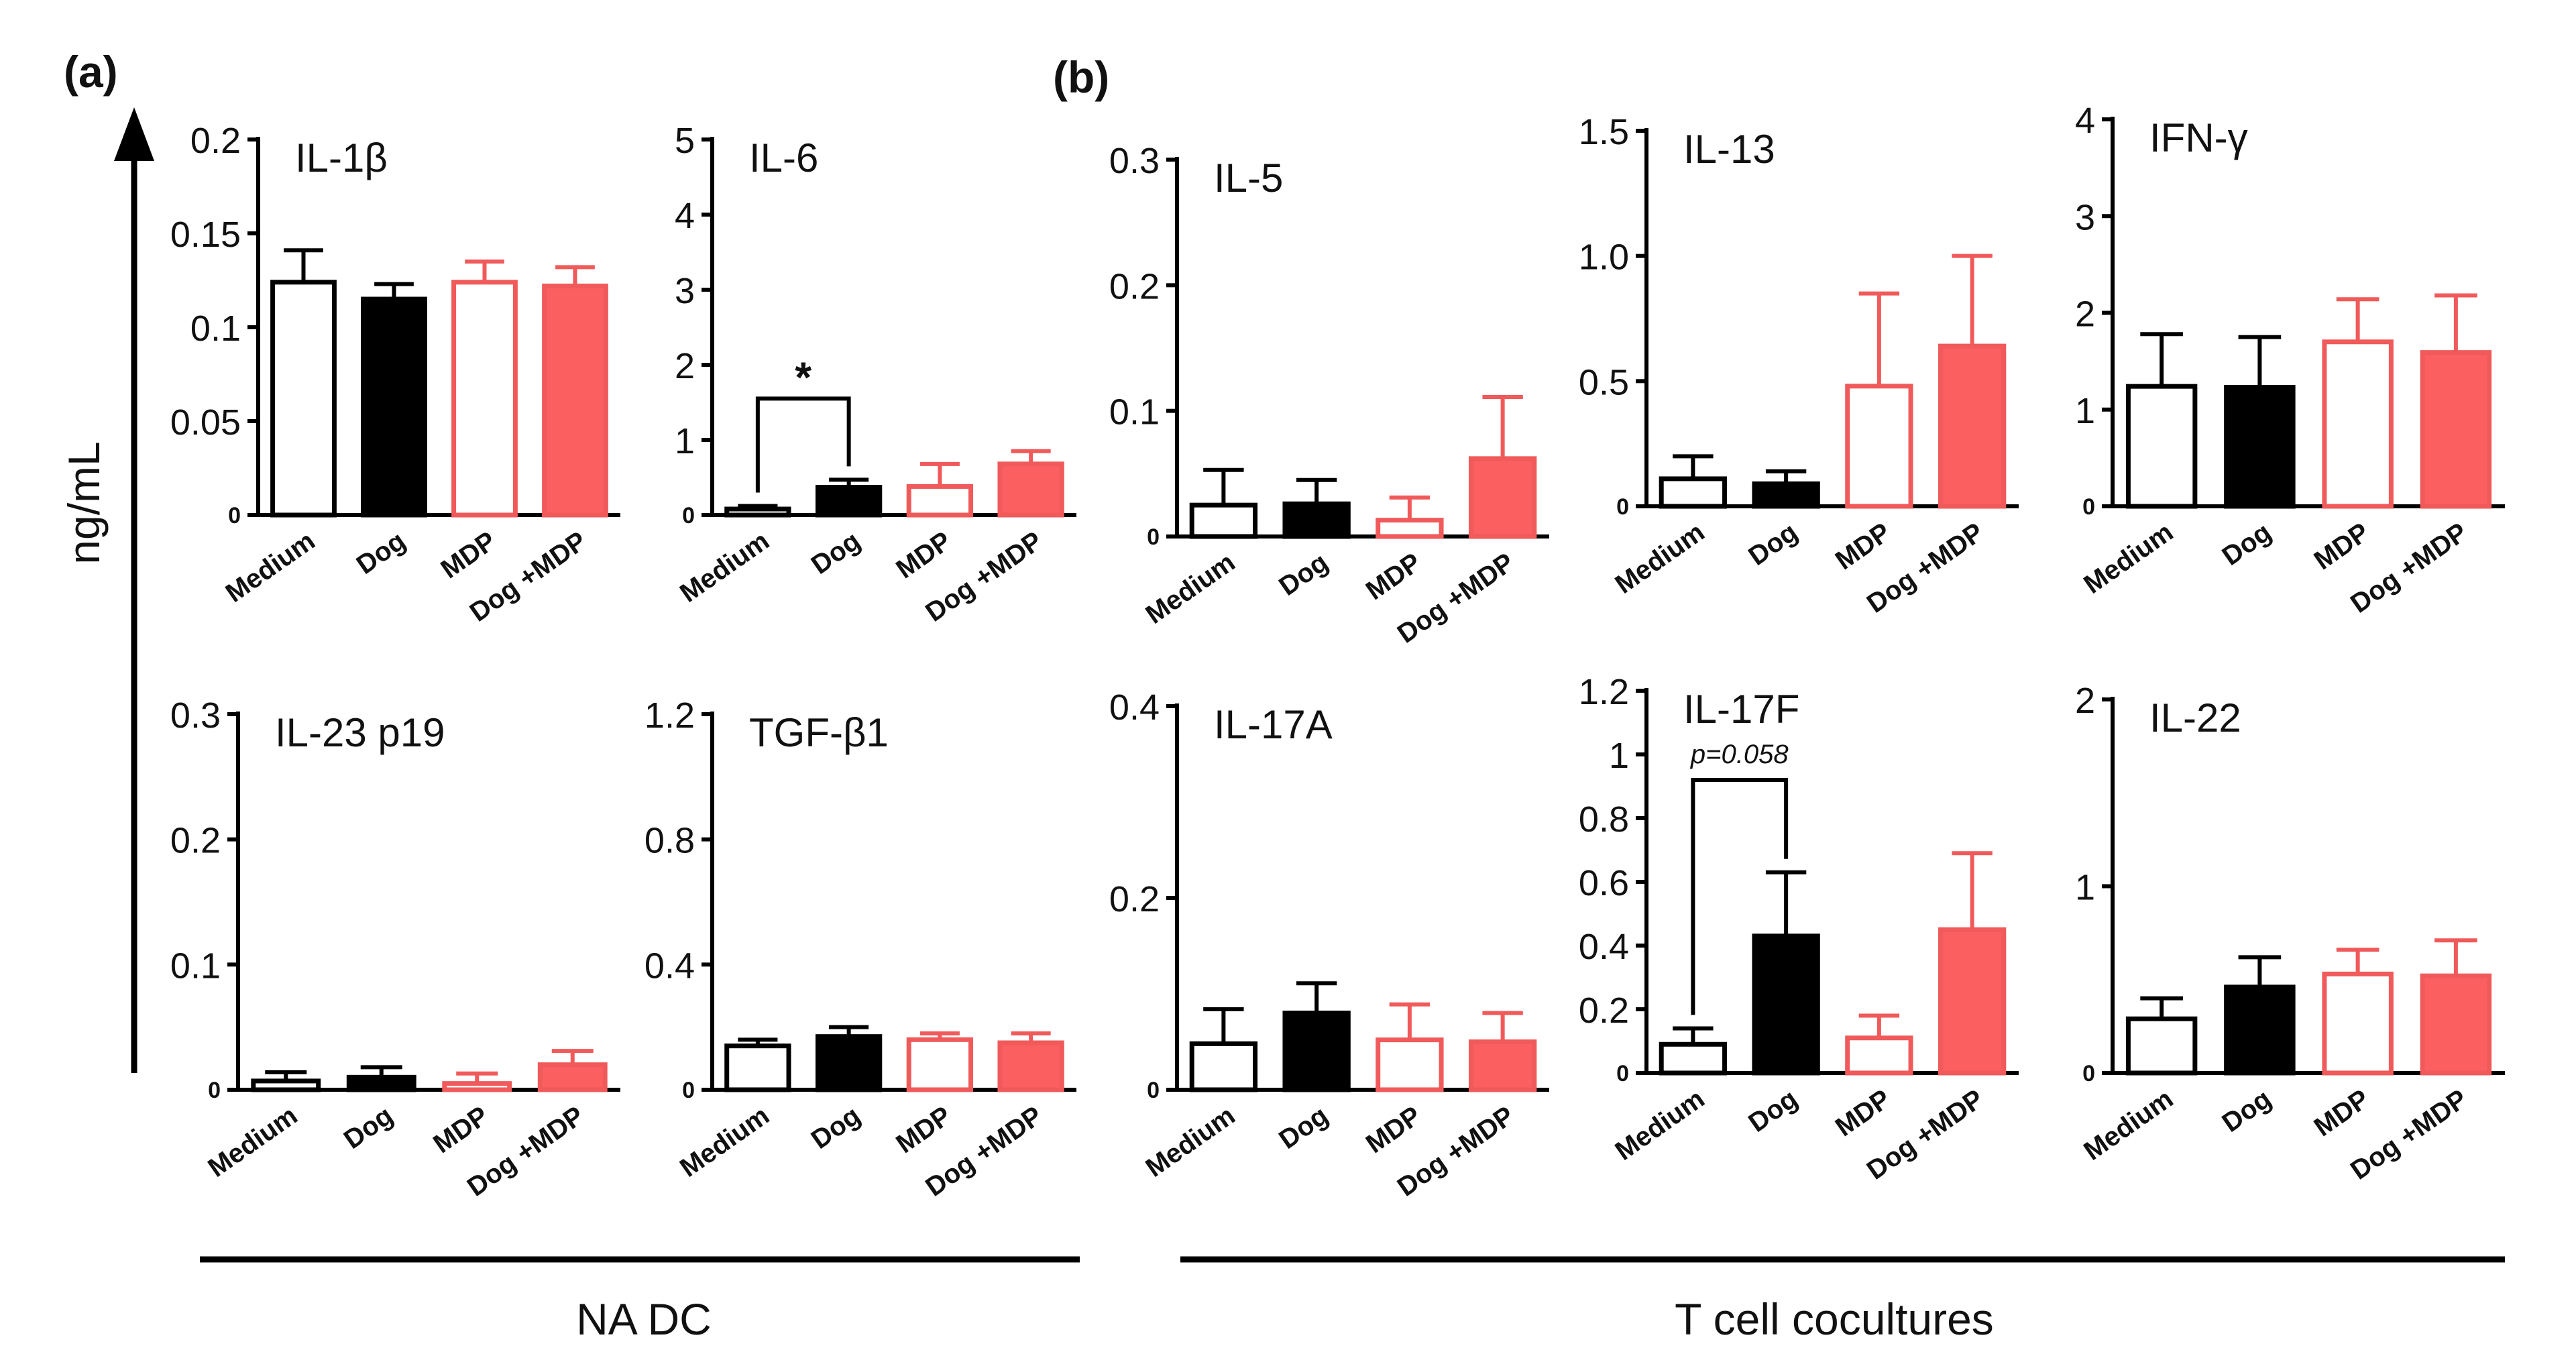 The image size is (2576, 1360). Describe the element at coordinates (360, 732) in the screenshot. I see `chart-title: IL-23 p19` at that location.